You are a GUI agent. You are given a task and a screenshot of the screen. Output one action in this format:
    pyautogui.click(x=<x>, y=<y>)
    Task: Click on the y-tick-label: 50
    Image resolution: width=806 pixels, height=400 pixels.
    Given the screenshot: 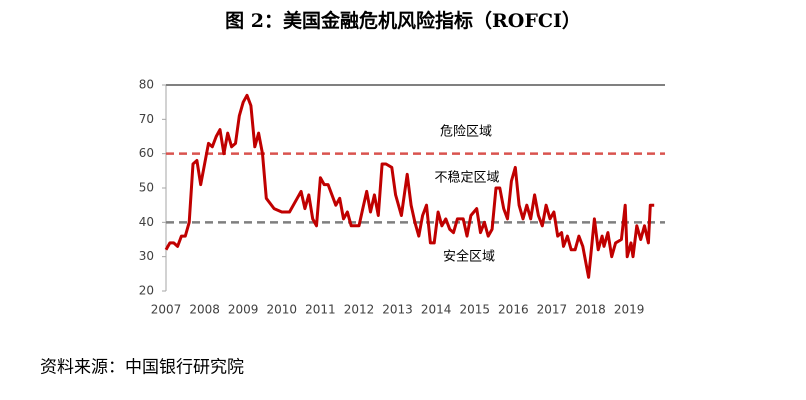 What is the action you would take?
    pyautogui.click(x=146, y=188)
    